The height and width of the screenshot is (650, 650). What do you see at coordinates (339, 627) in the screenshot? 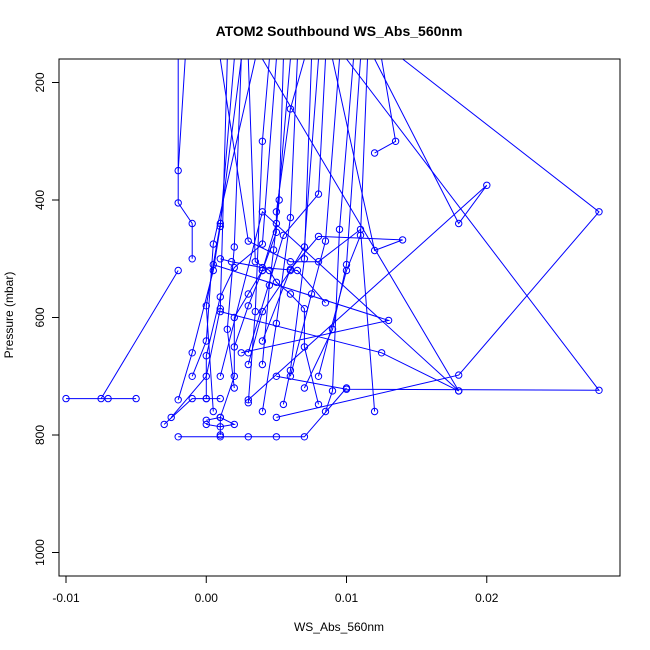
I see `x-axis-label: WS_Abs_560nm` at bounding box center [339, 627].